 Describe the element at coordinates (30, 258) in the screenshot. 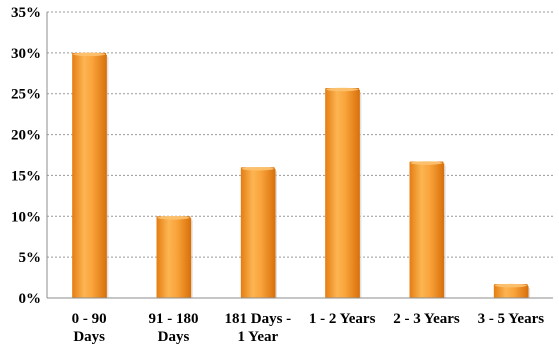

I see `y-tick-label: 5%` at that location.